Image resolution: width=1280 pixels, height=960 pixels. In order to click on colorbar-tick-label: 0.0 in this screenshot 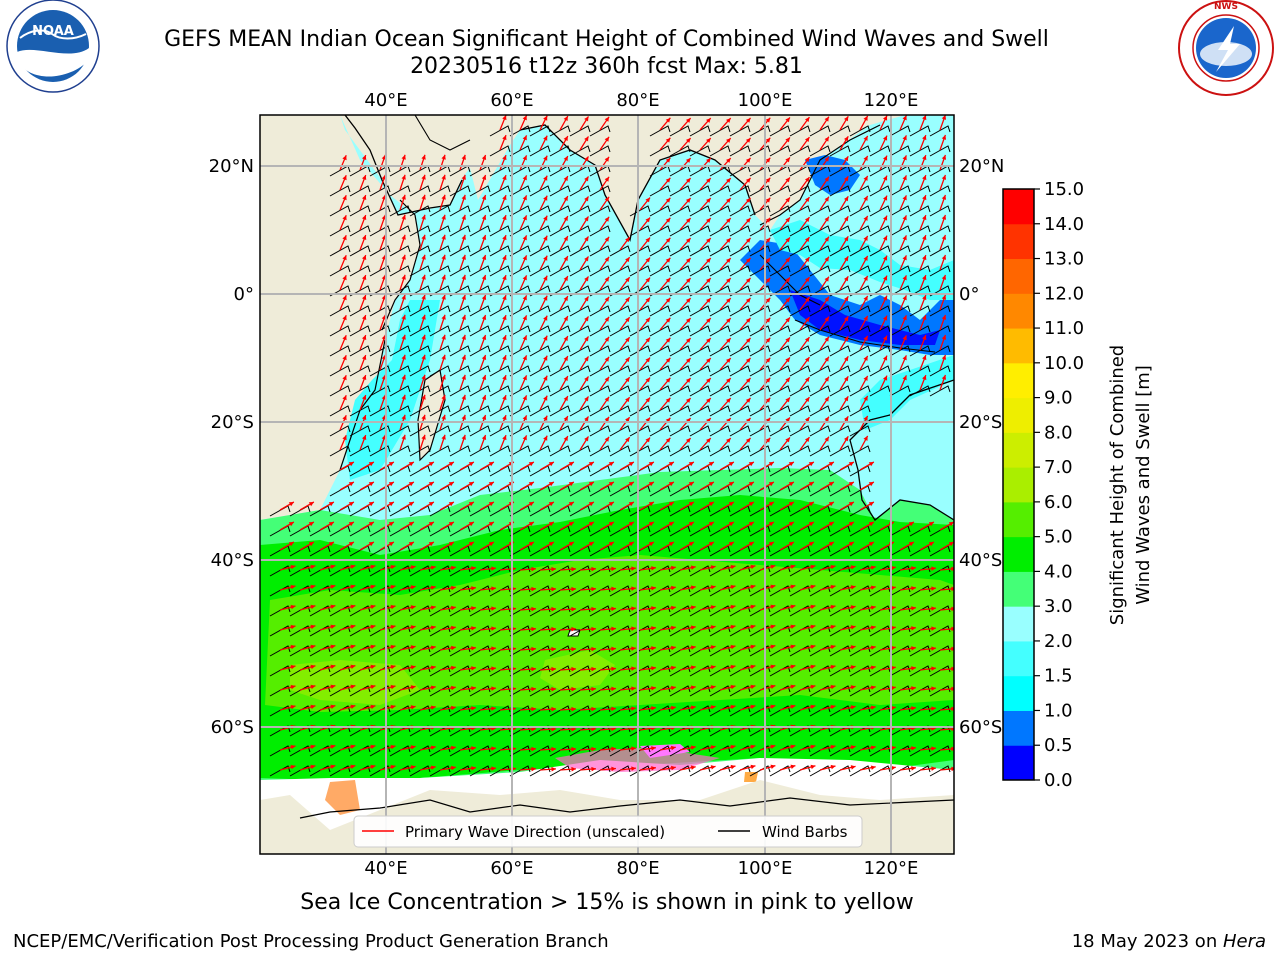, I will do `click(1058, 780)`.